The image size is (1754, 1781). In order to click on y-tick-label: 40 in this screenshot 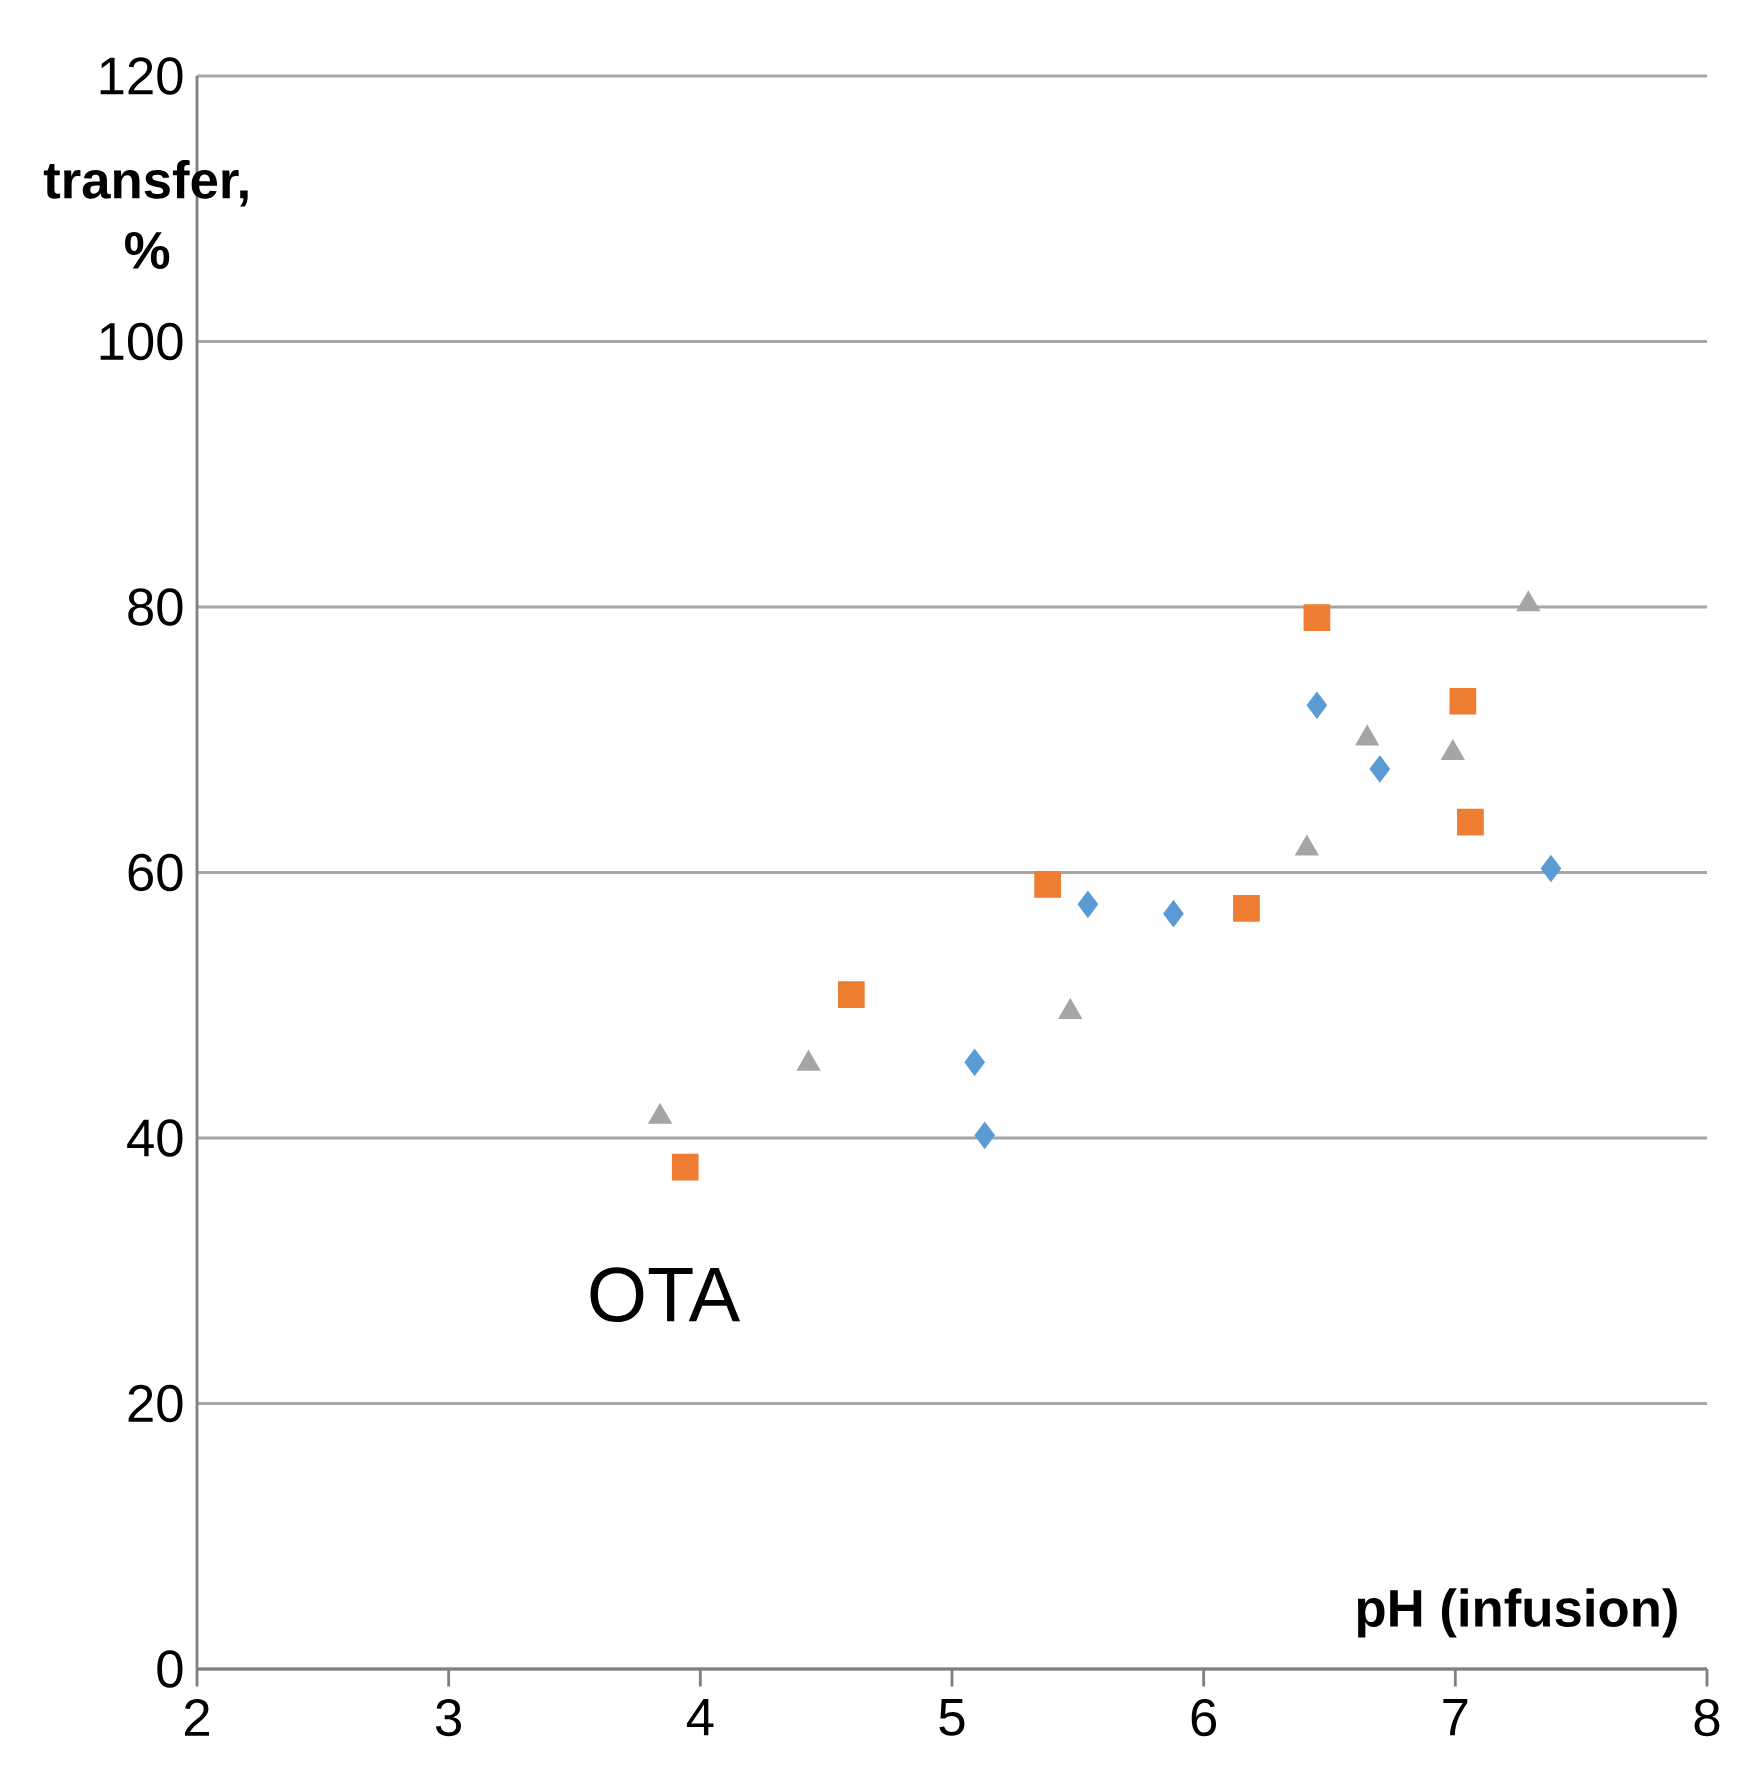, I will do `click(155, 1138)`.